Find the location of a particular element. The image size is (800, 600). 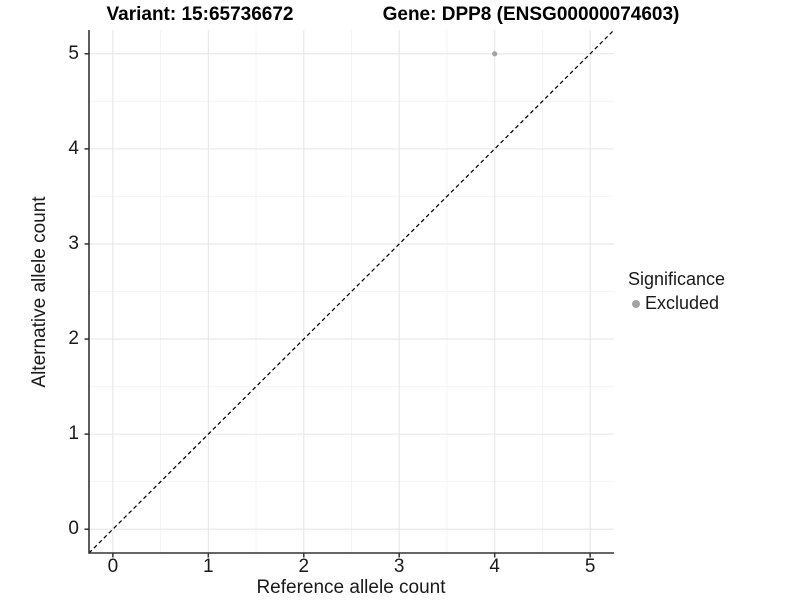

legend-point-icon is located at coordinates (636, 303).